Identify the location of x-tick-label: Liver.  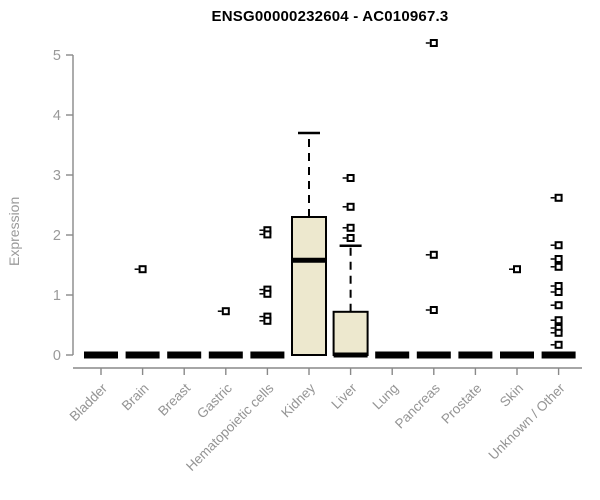
(344, 396).